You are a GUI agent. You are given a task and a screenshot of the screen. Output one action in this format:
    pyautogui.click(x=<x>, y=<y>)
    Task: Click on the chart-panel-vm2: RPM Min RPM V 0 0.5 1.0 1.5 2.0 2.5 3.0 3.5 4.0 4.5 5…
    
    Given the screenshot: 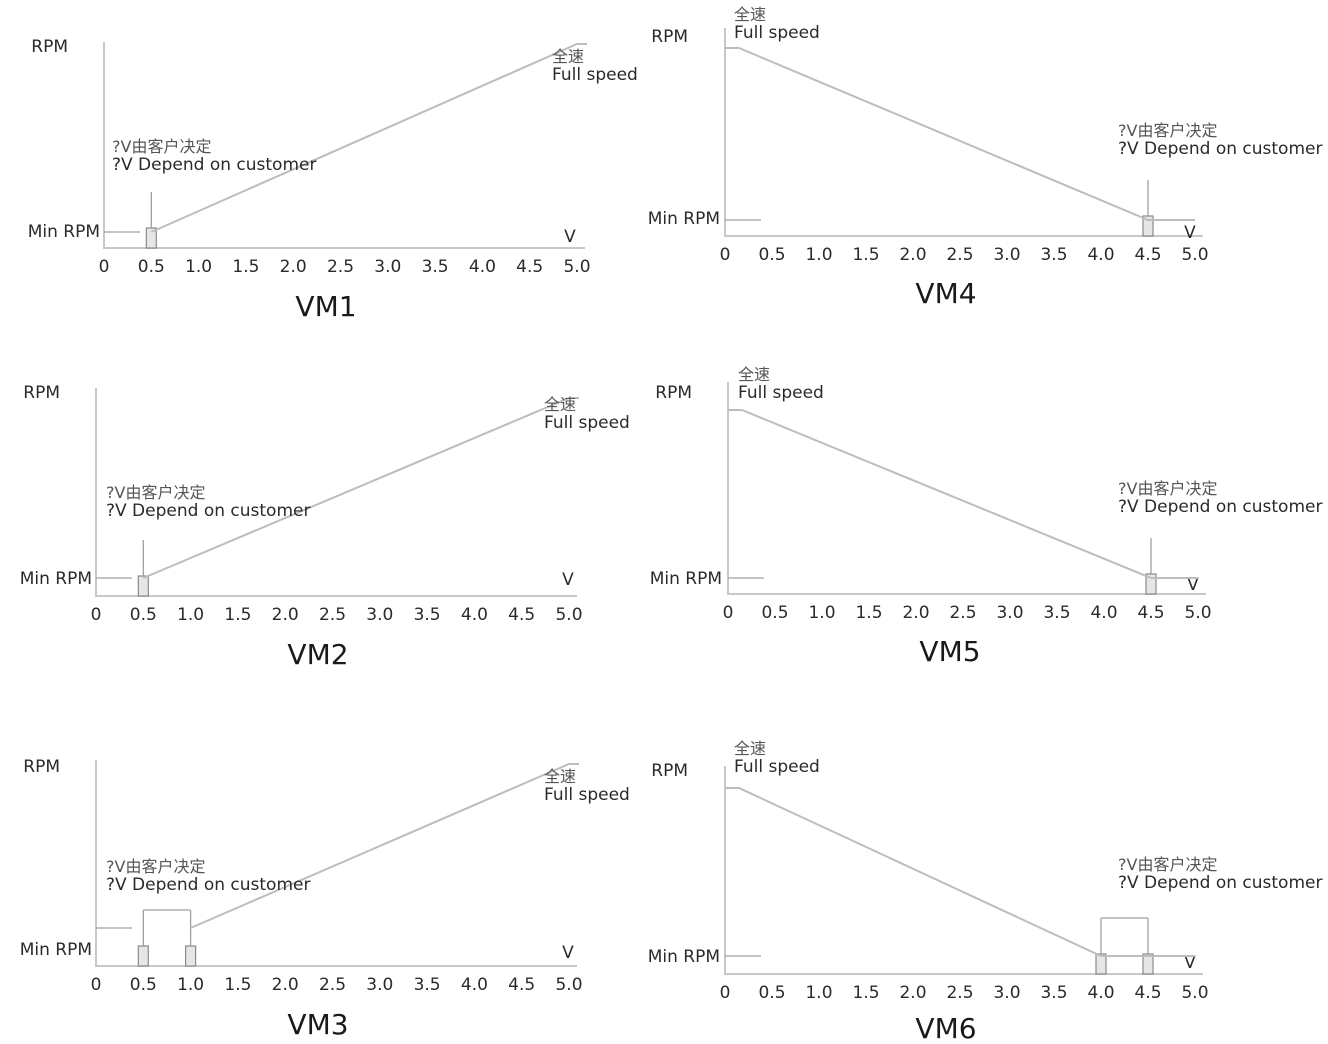 What is the action you would take?
    pyautogui.click(x=325, y=527)
    